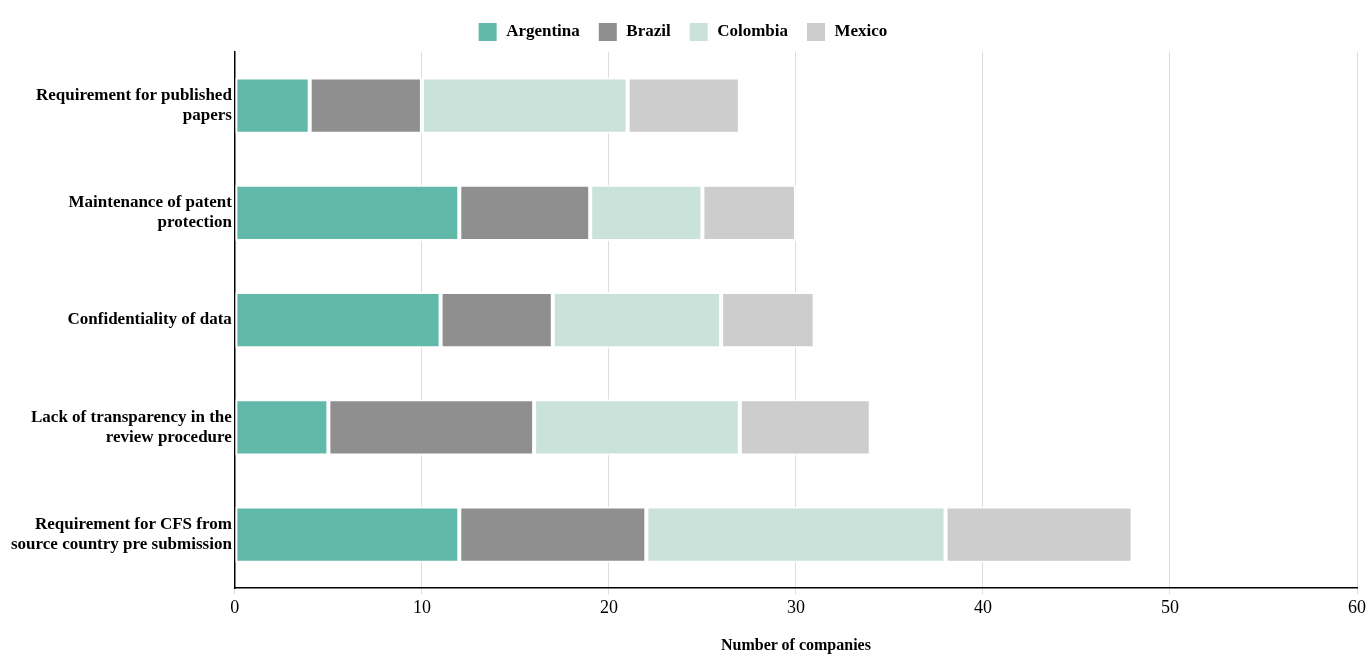 Image resolution: width=1371 pixels, height=663 pixels. Describe the element at coordinates (795, 644) in the screenshot. I see `x-axis-title: Number of companies` at that location.